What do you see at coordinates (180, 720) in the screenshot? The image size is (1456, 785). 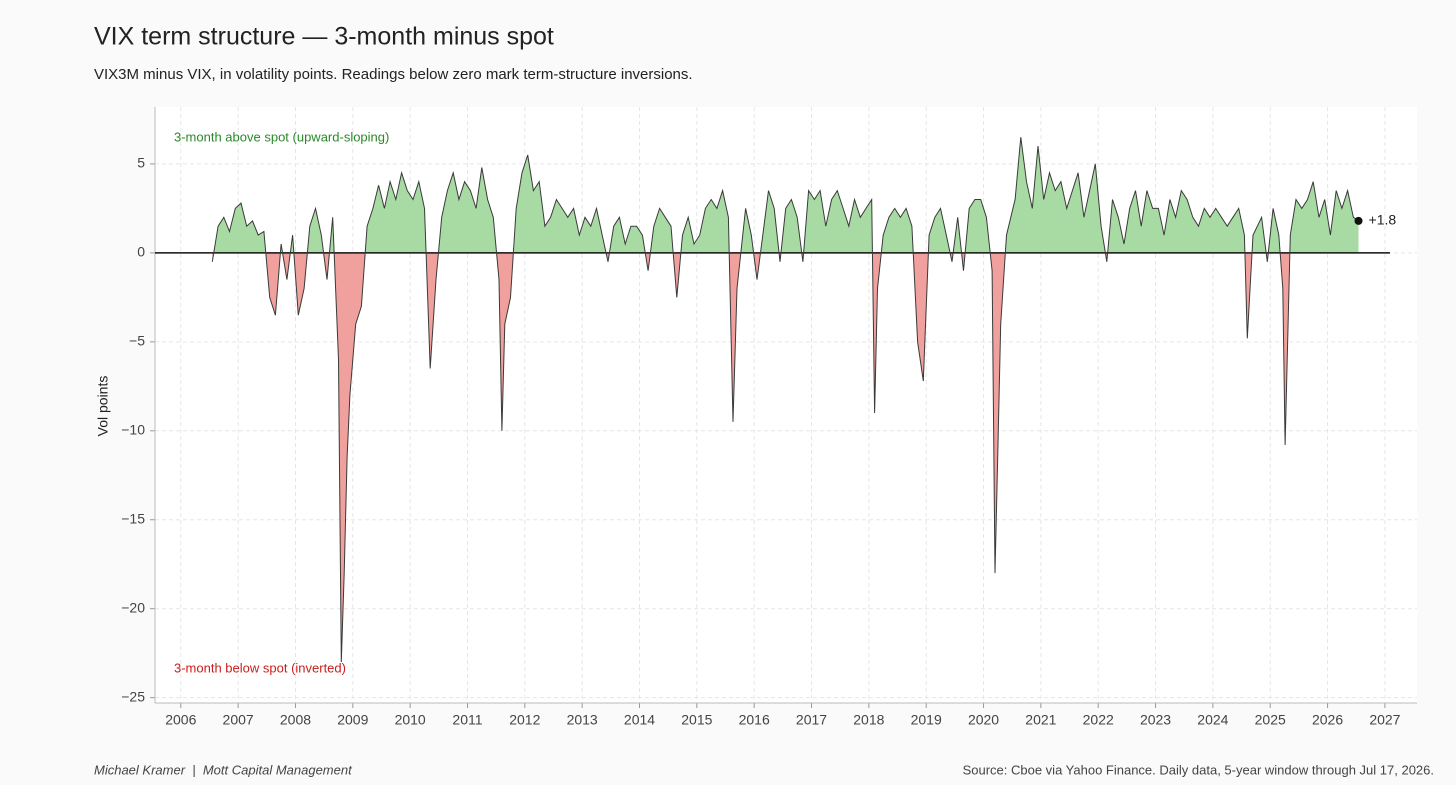 I see `x-tick-label: 2006` at bounding box center [180, 720].